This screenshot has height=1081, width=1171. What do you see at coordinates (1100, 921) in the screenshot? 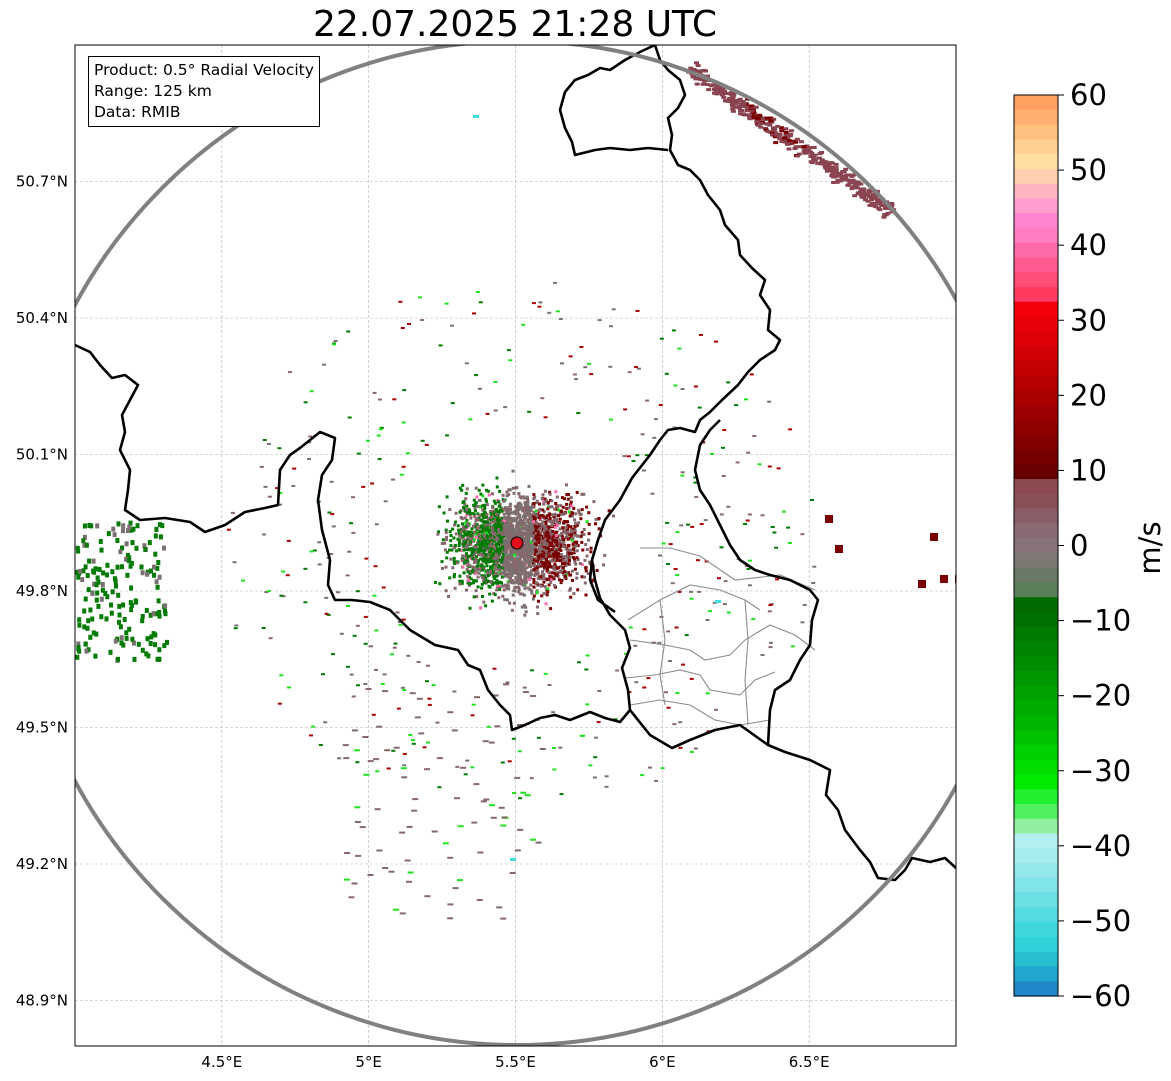
I see `colorbar-tick-label: −50` at bounding box center [1100, 921].